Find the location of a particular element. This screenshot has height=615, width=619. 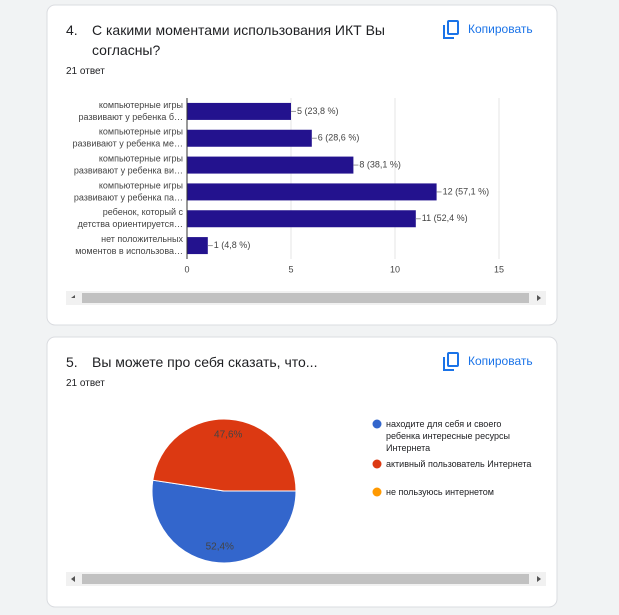

value-label: 6 (28,6 %) is located at coordinates (339, 138).